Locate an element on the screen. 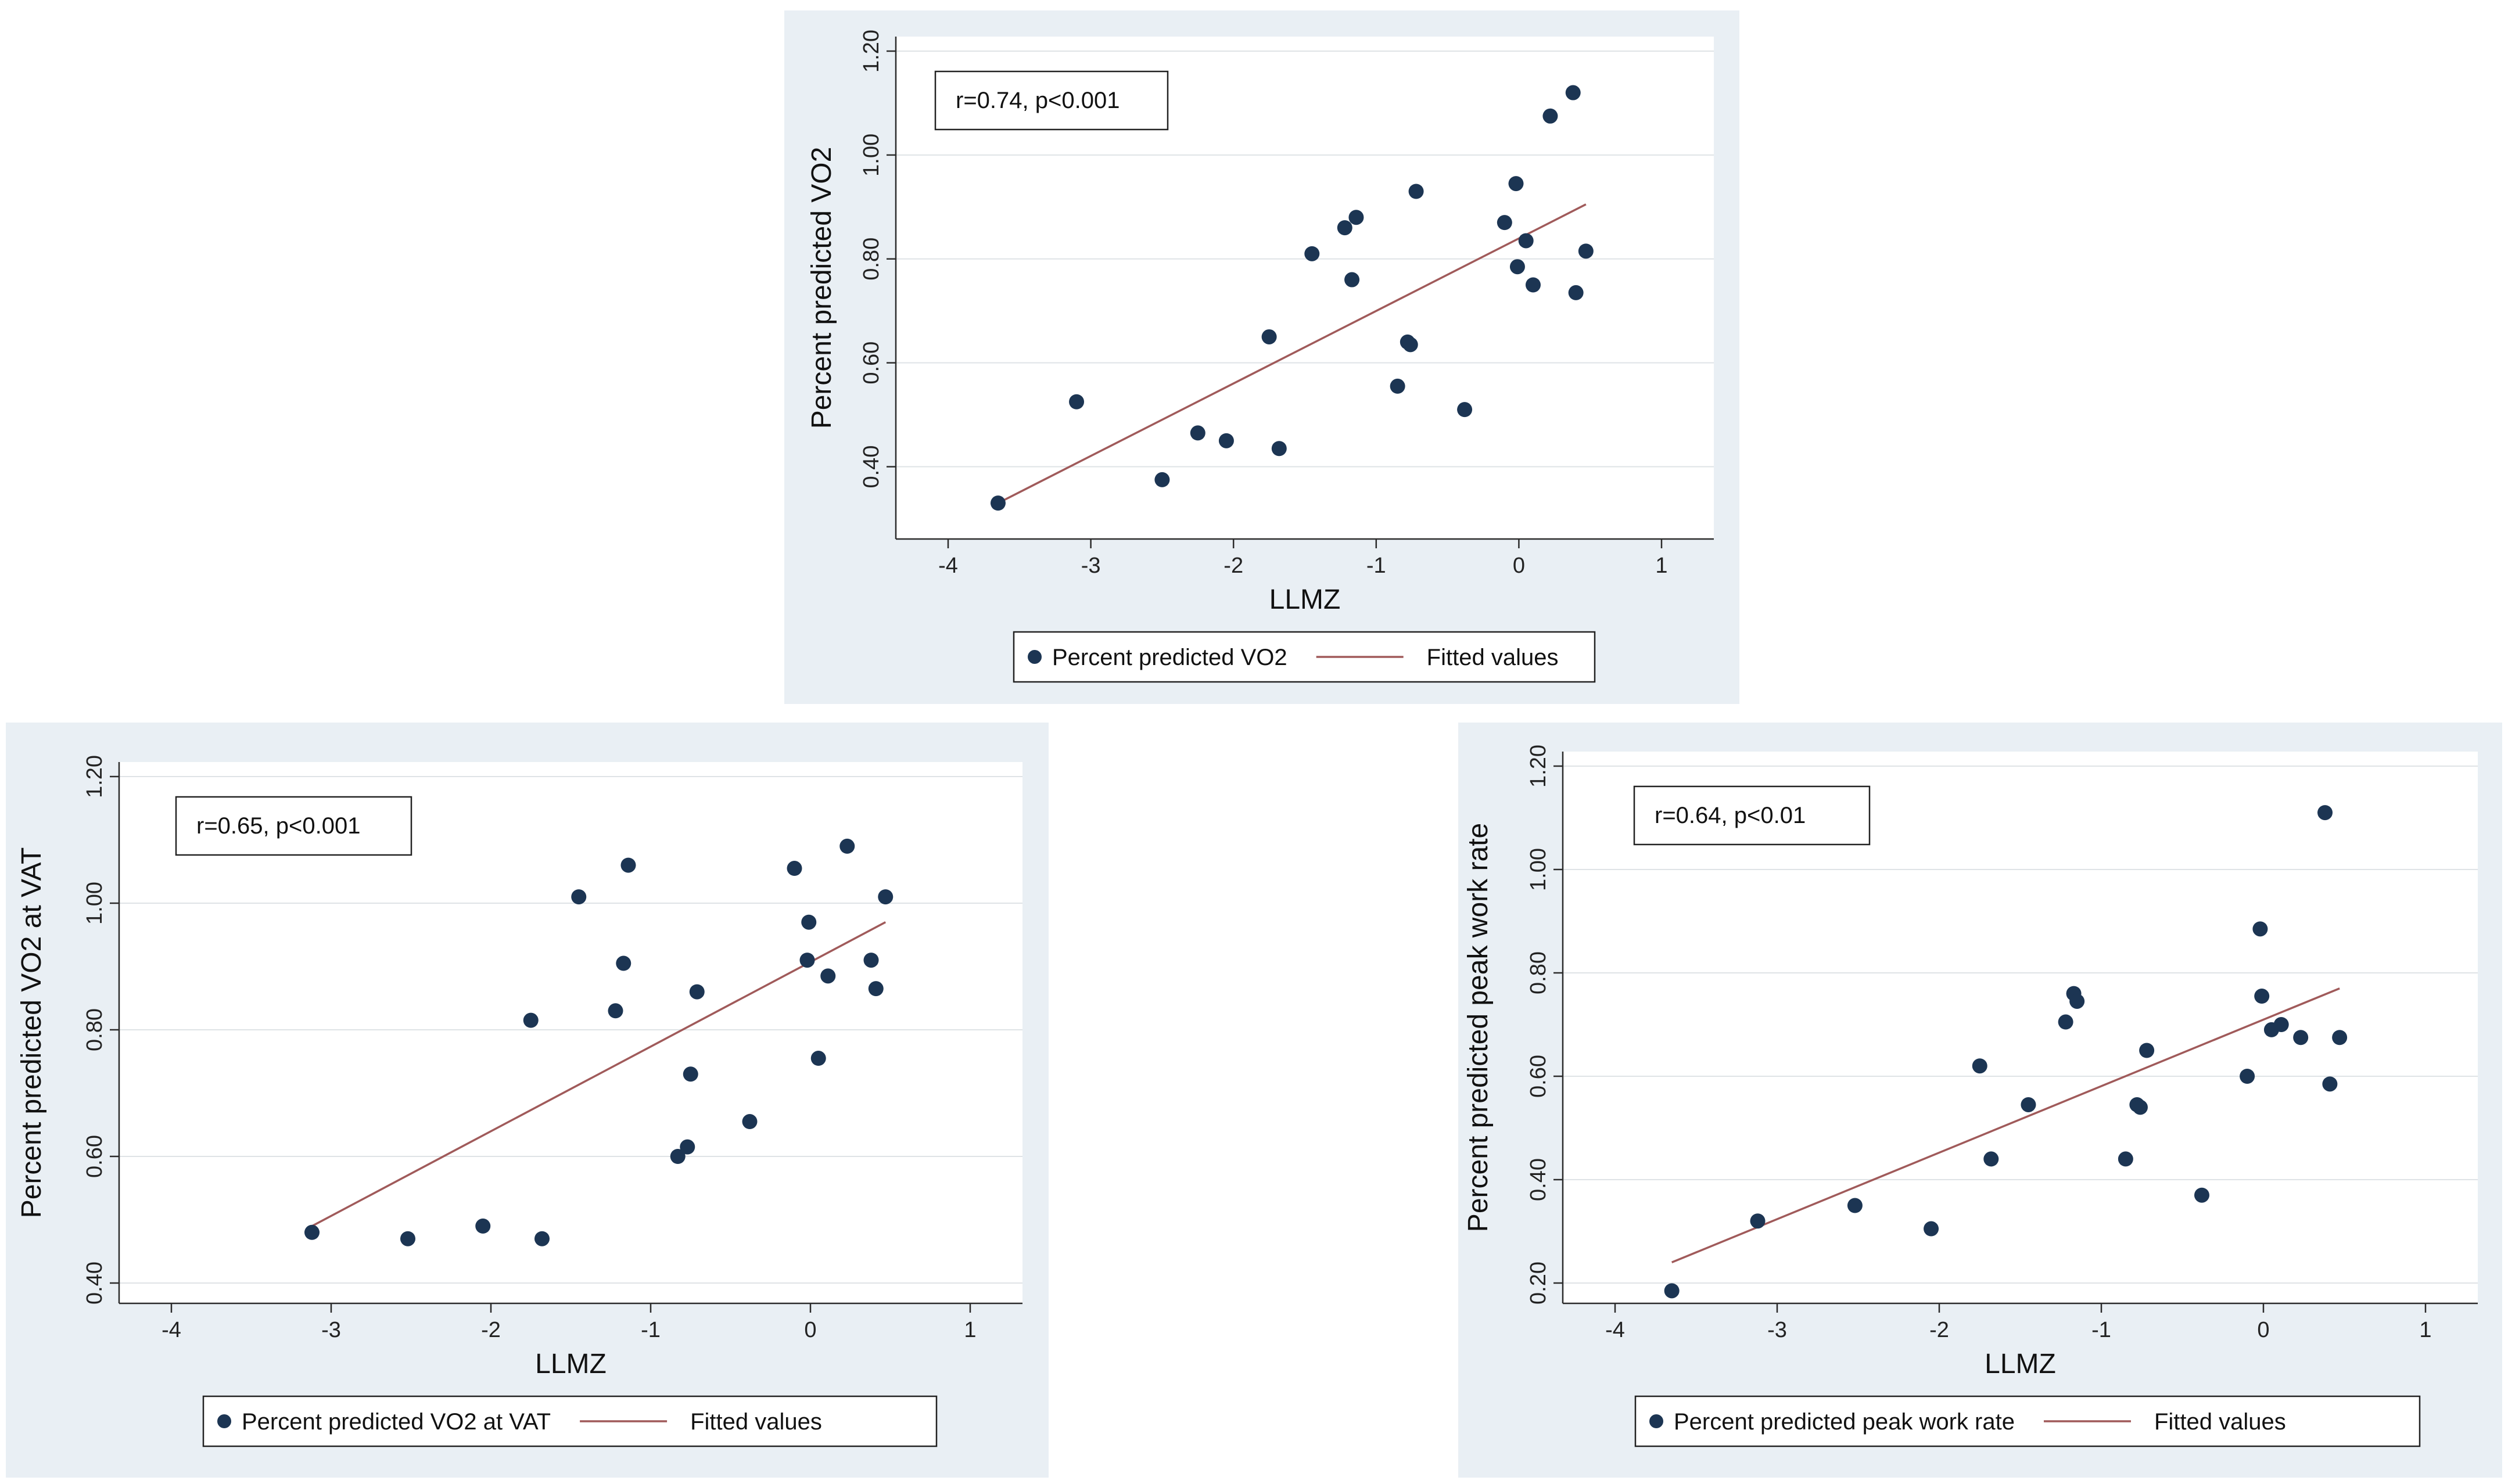  correlation-annotation: r=0.64, p<0.01 is located at coordinates (1730, 815).